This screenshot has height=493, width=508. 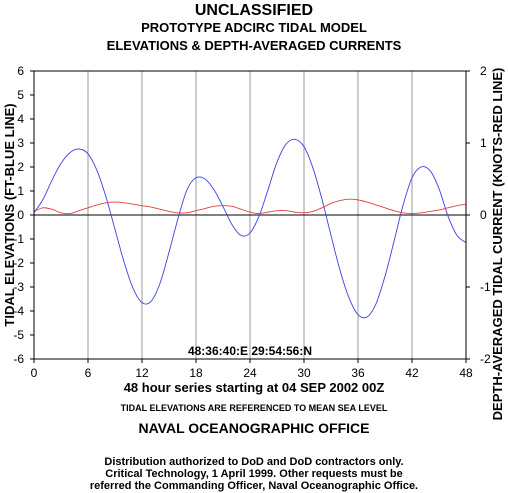 What do you see at coordinates (20, 167) in the screenshot?
I see `y-tick-label: 2` at bounding box center [20, 167].